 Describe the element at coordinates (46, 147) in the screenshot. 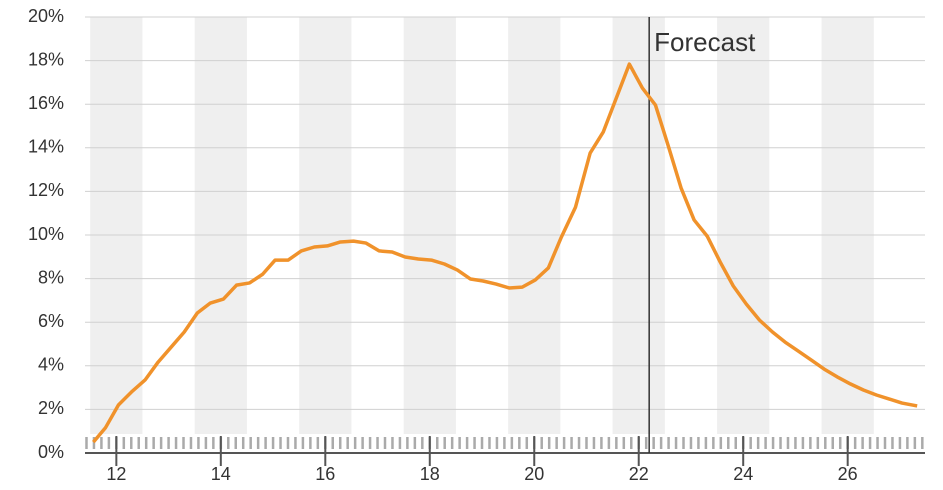

I see `y-tick-label: 14%` at that location.